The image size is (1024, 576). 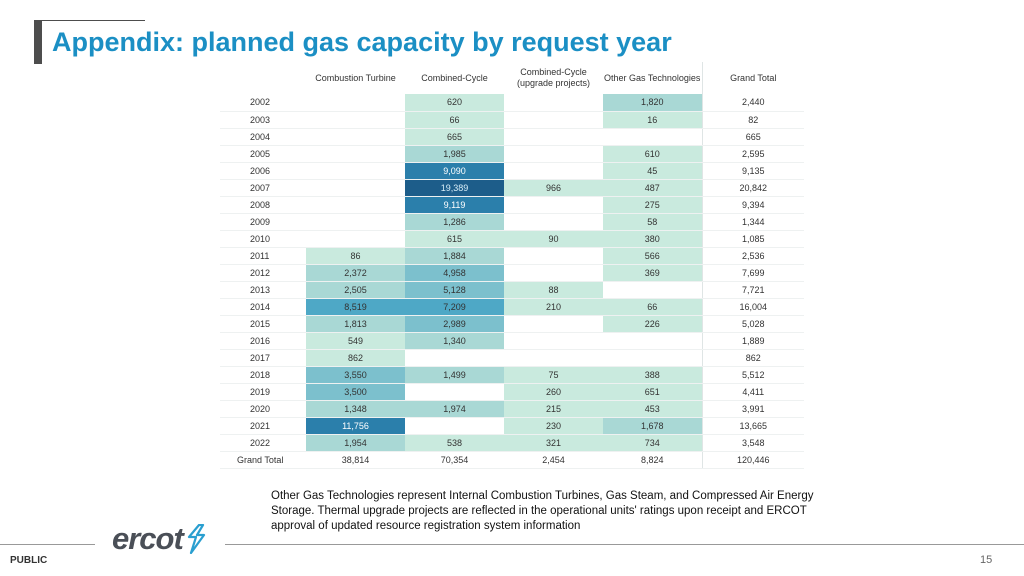 What do you see at coordinates (263, 120) in the screenshot?
I see `row-year-label: 2003` at bounding box center [263, 120].